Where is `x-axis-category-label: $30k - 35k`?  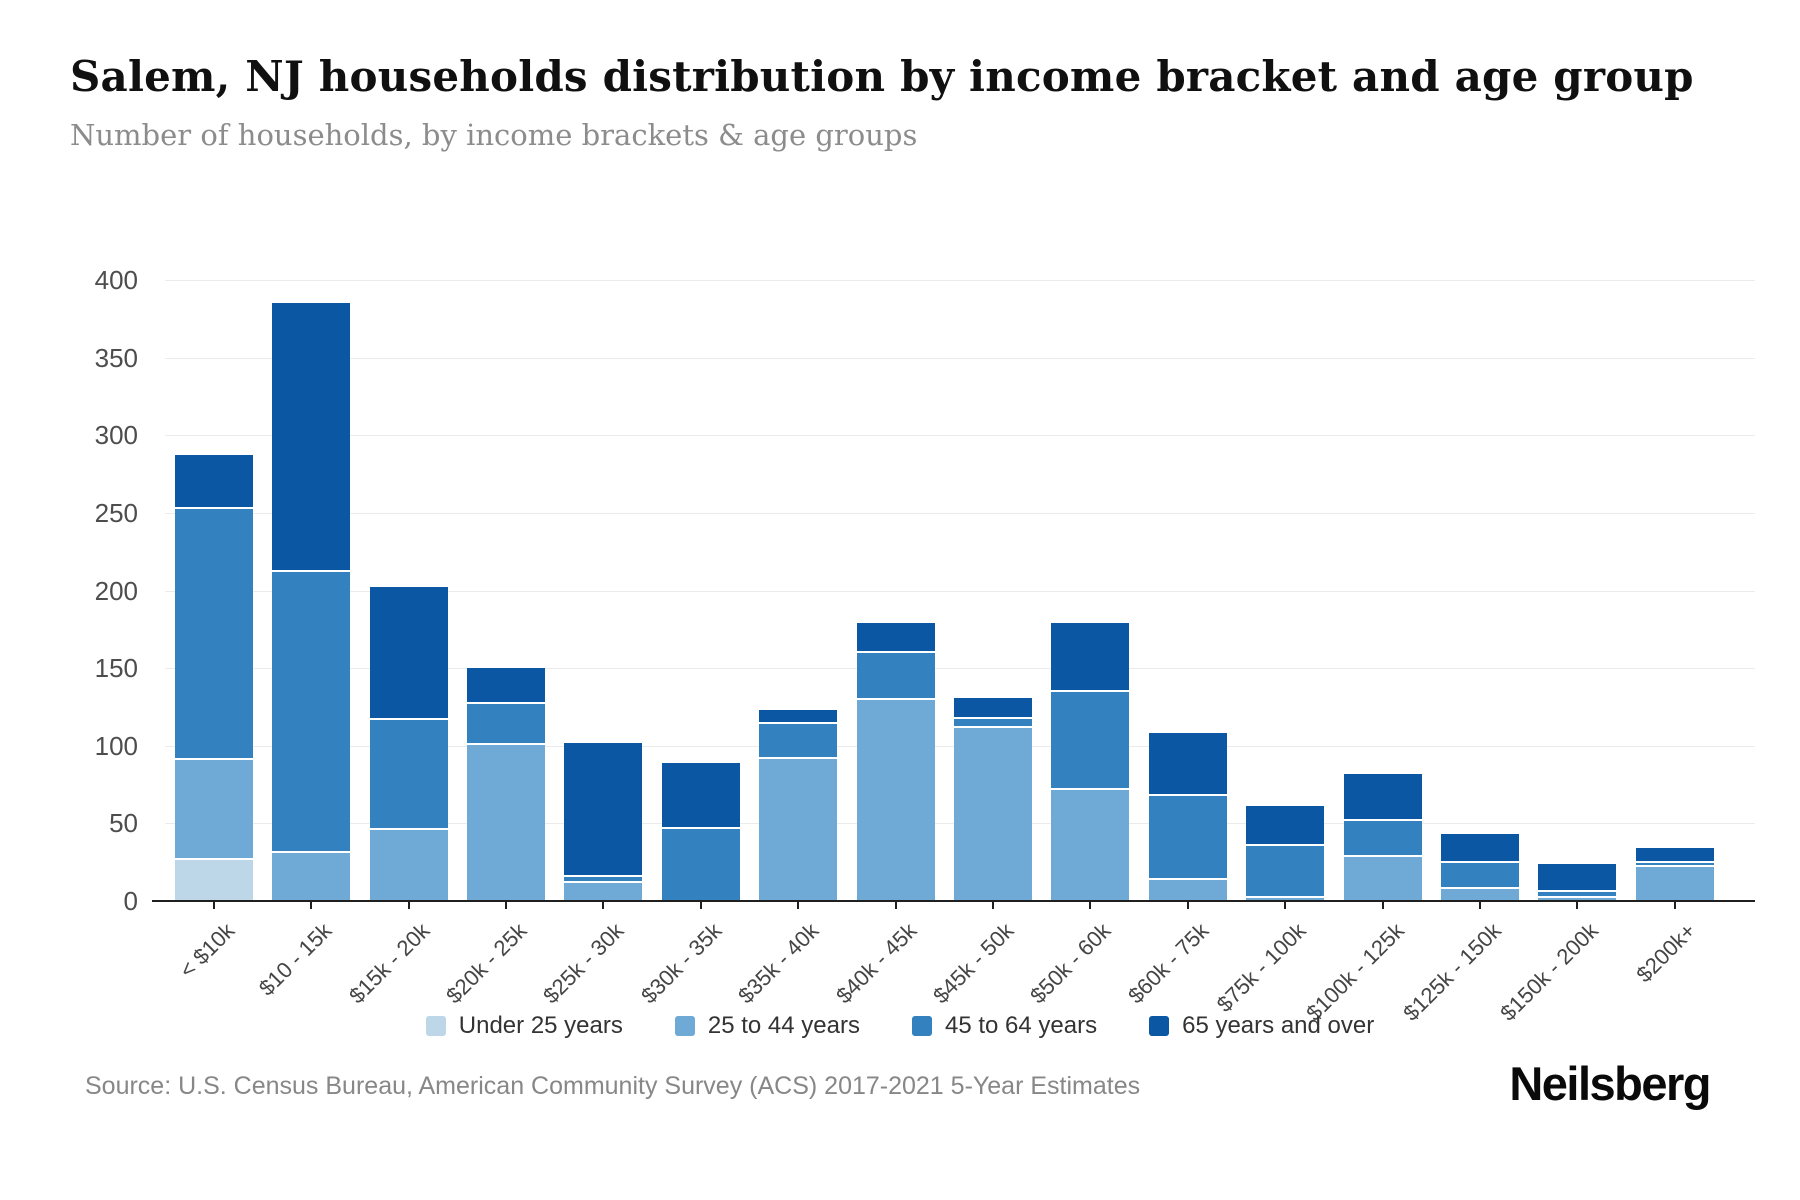 x-axis-category-label: $30k - 35k is located at coordinates (681, 963).